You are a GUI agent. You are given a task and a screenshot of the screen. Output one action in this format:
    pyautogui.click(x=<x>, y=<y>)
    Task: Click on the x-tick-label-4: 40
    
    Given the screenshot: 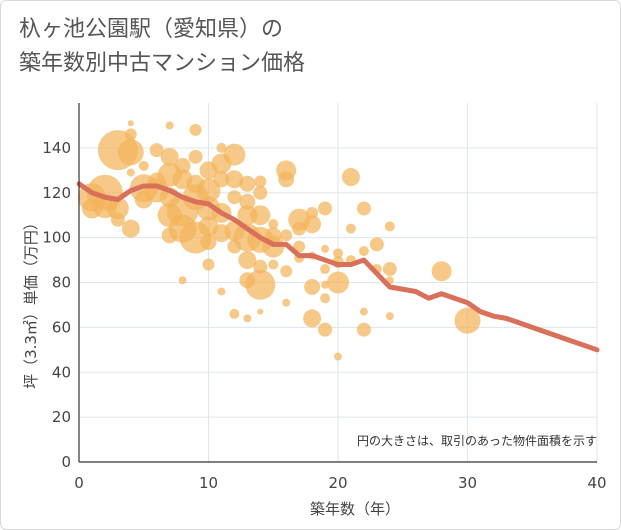 What is the action you would take?
    pyautogui.click(x=596, y=483)
    